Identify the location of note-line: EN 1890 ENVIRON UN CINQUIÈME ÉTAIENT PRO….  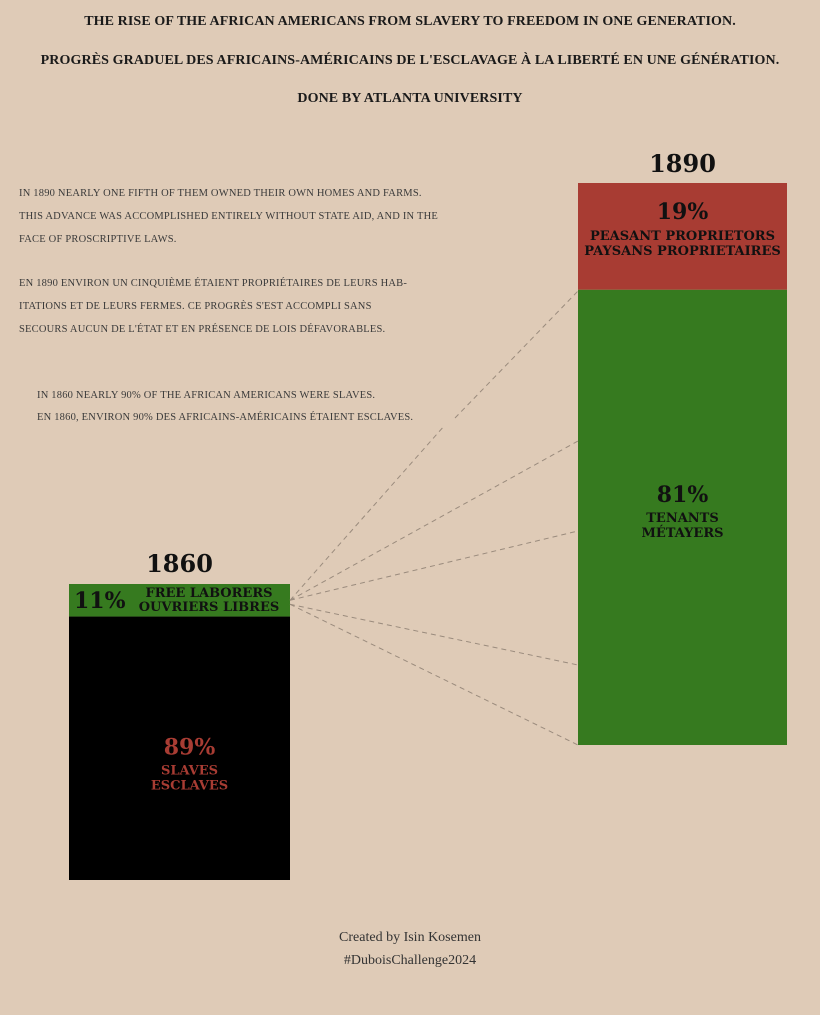
(213, 283).